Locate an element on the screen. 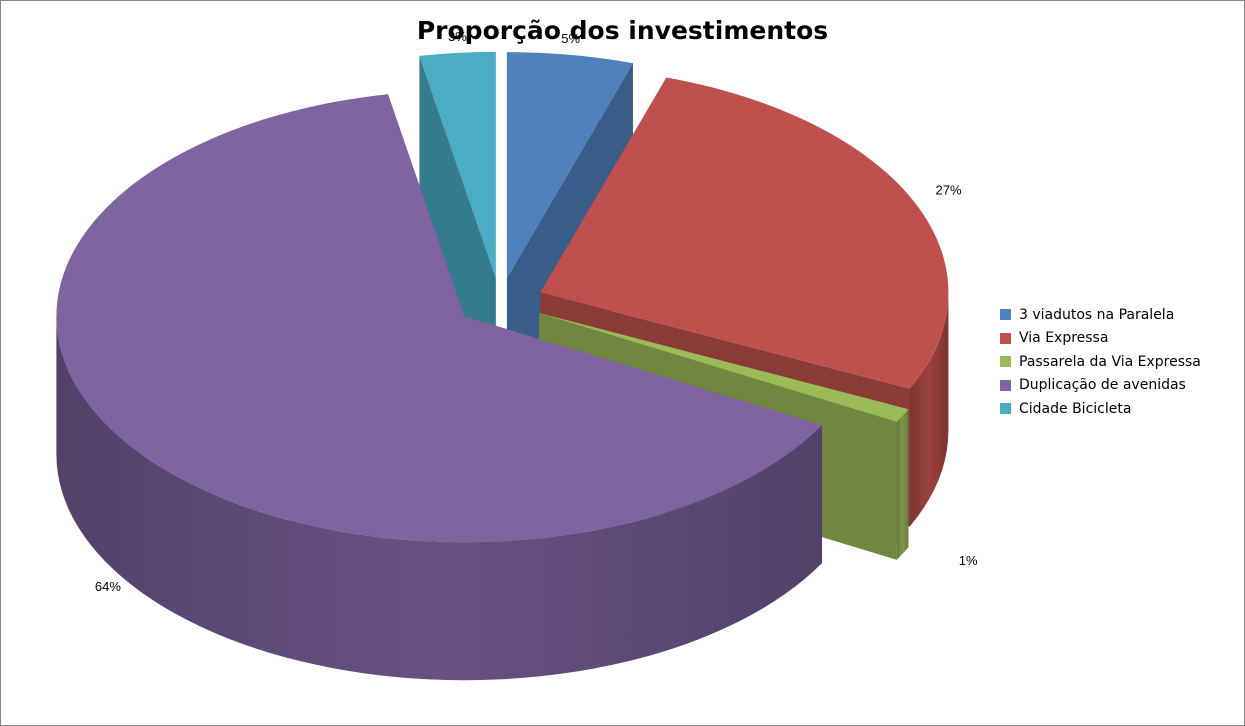  legend-label: Duplicação de avenidas is located at coordinates (1102, 385).